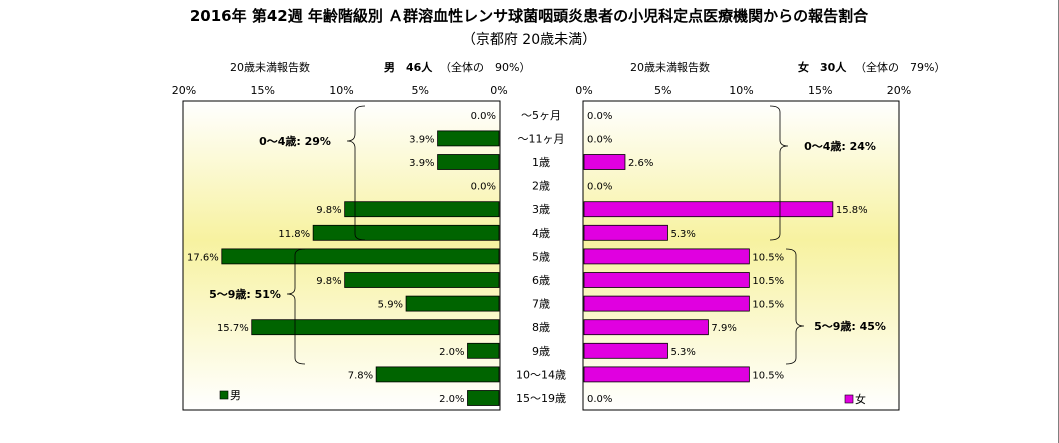 The width and height of the screenshot is (1059, 443). I want to click on male-group-label: 男 46人, so click(408, 67).